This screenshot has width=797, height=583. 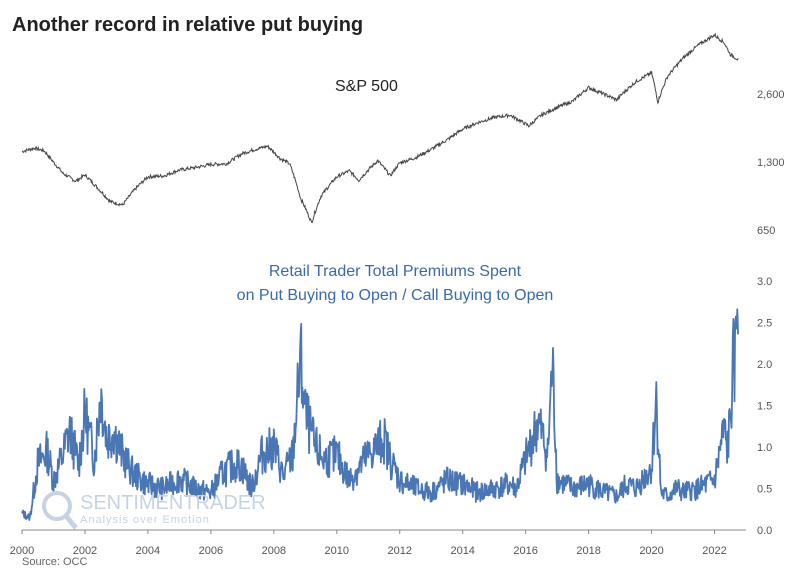 What do you see at coordinates (22, 551) in the screenshot?
I see `x-tick-label: 2000` at bounding box center [22, 551].